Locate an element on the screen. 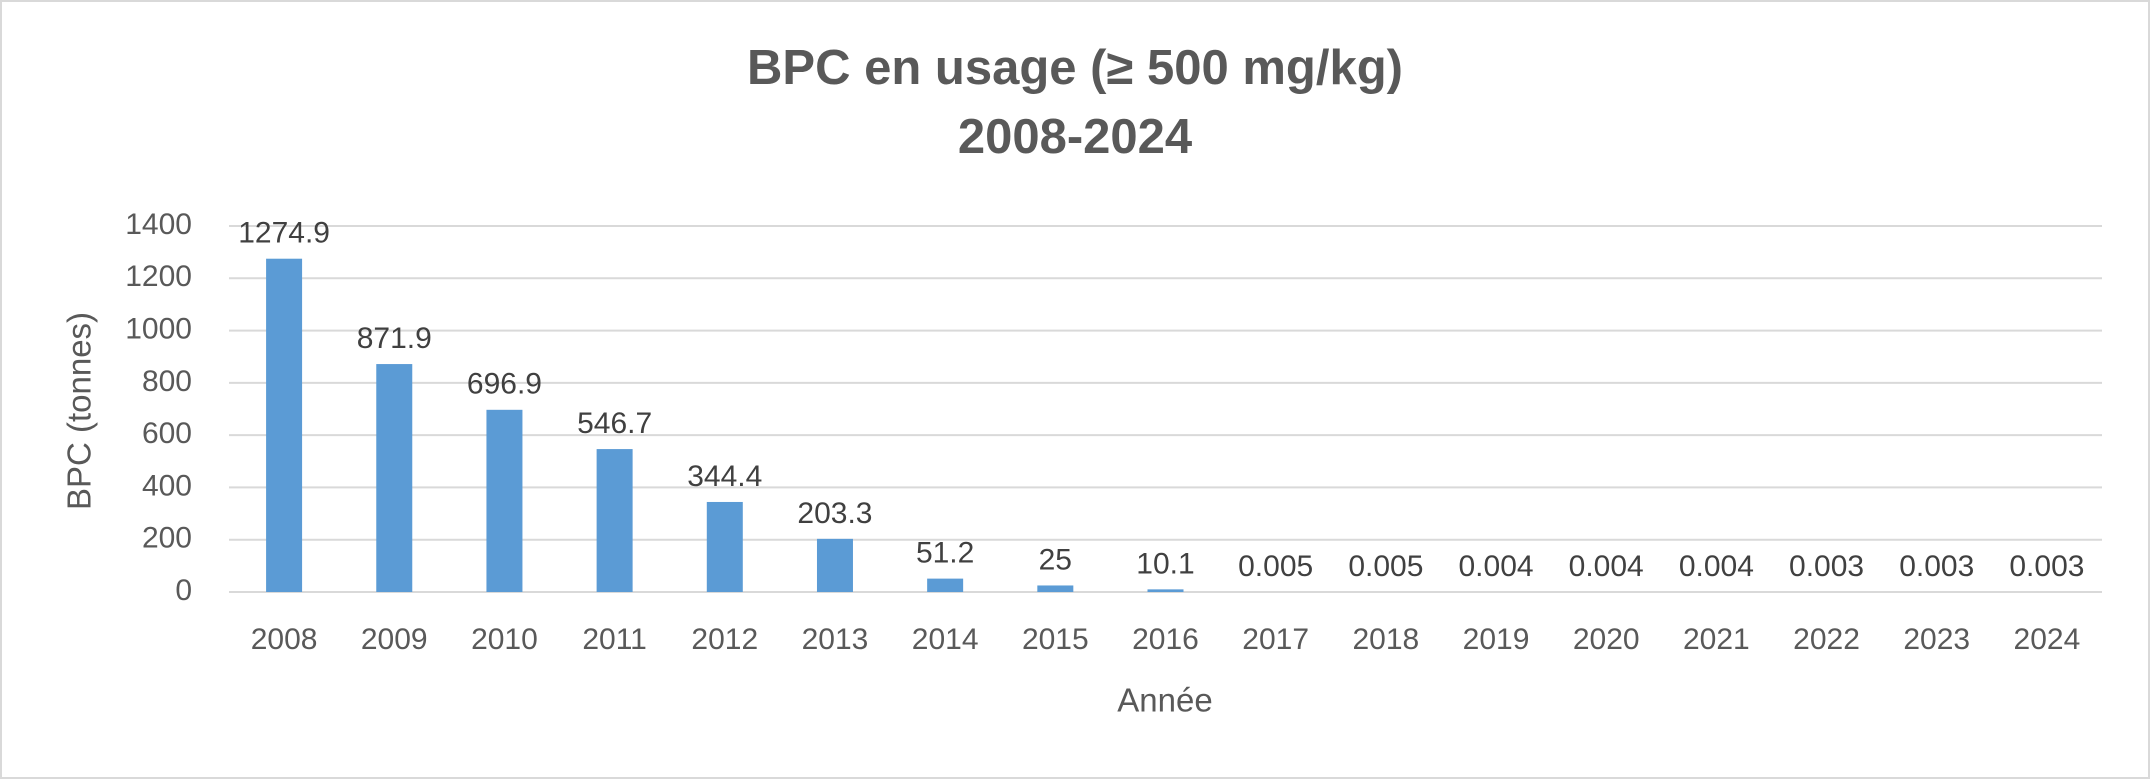  x-tick-label: 2019 is located at coordinates (1496, 639).